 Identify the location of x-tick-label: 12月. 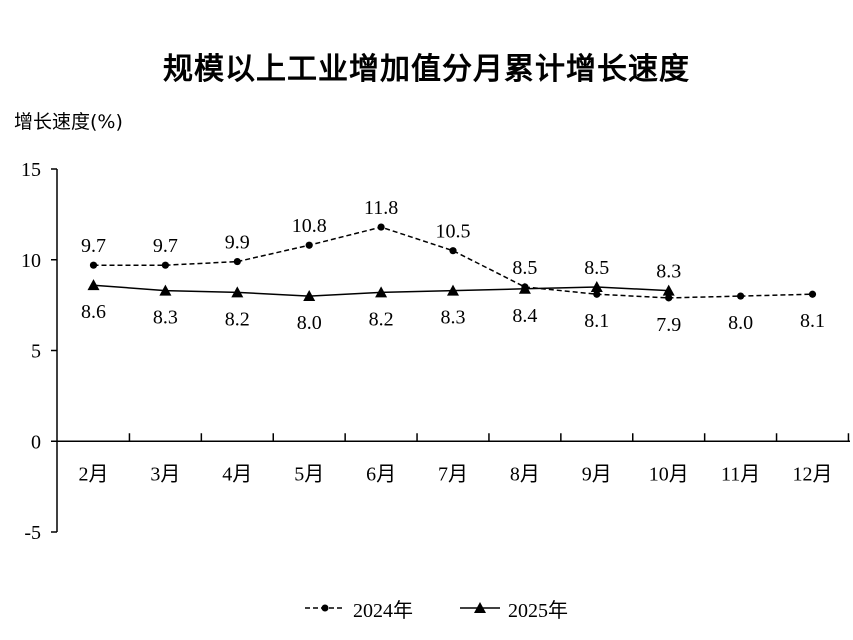
(813, 474).